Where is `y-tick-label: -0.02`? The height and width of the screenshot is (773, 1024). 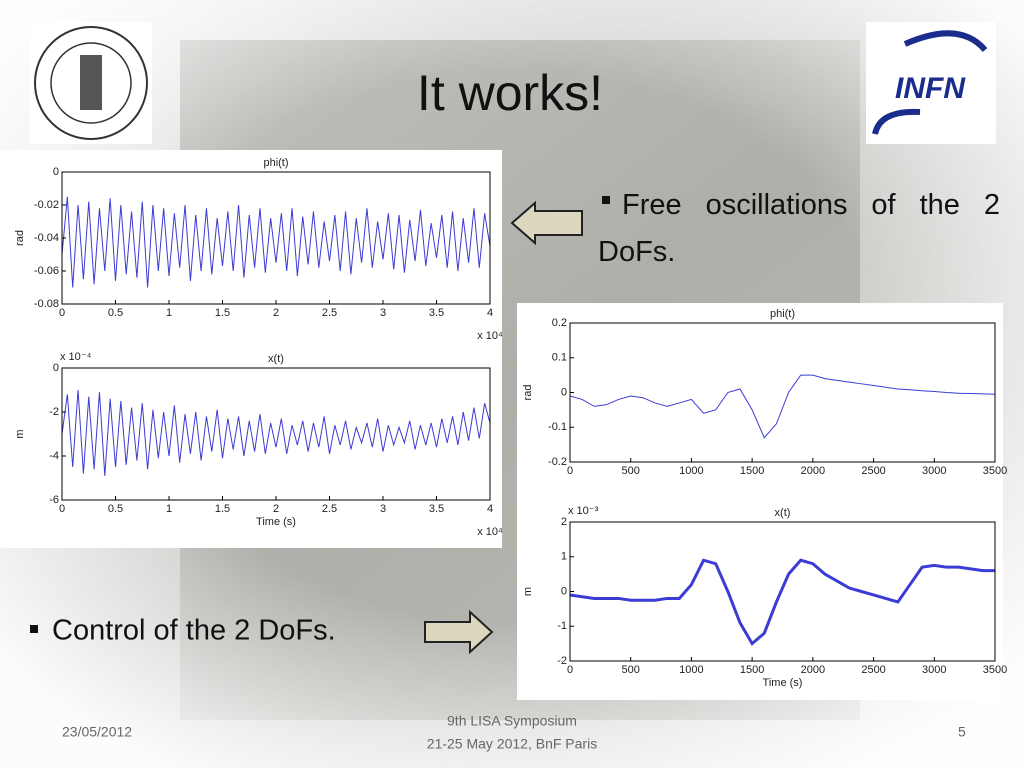
y-tick-label: -0.02 is located at coordinates (46, 205).